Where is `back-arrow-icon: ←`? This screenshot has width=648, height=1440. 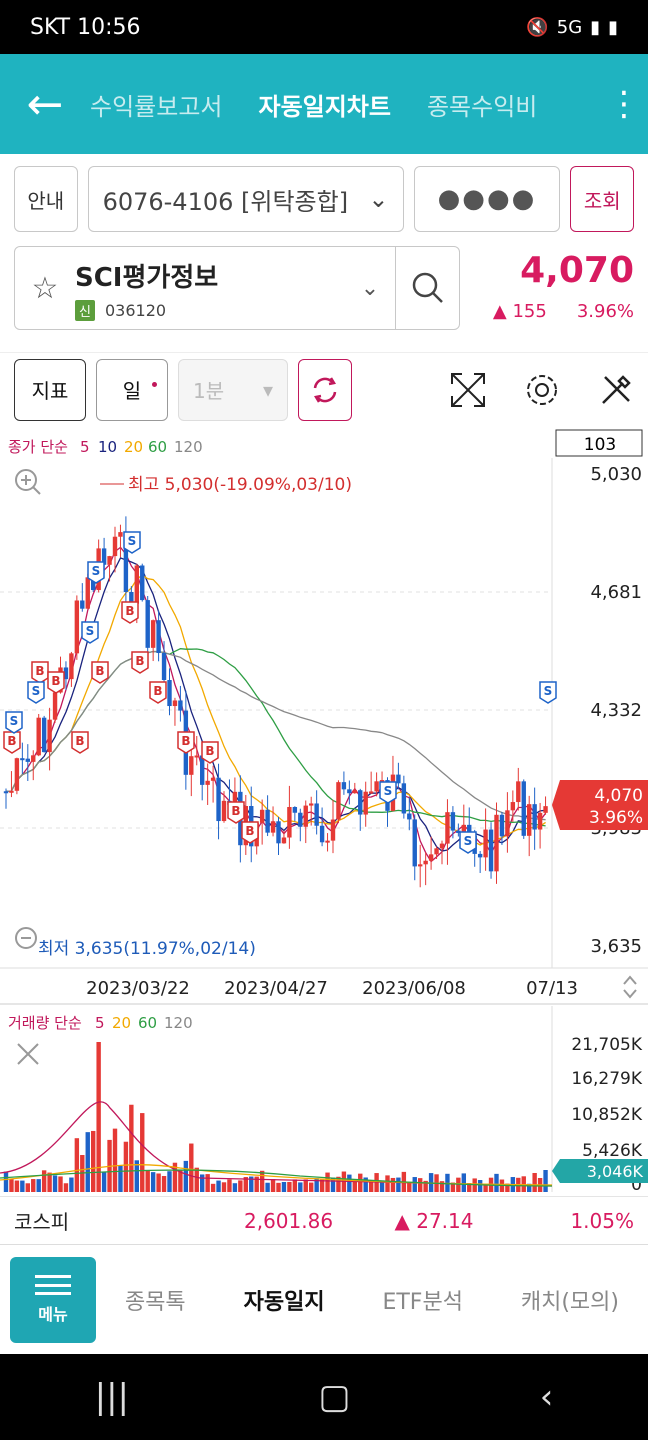 back-arrow-icon: ← is located at coordinates (45, 104).